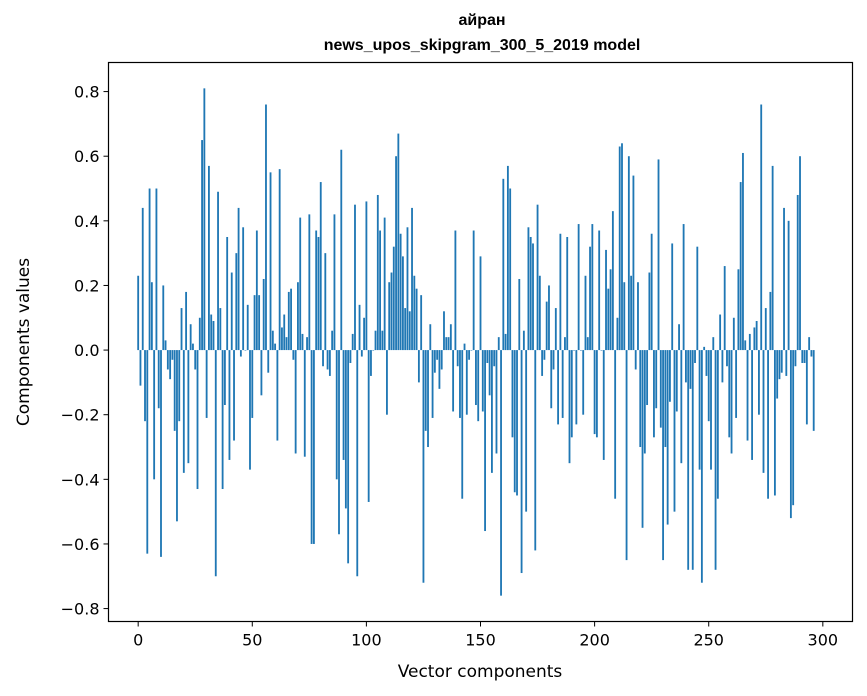  What do you see at coordinates (86, 92) in the screenshot?
I see `y-tick-label-8: 0.8` at bounding box center [86, 92].